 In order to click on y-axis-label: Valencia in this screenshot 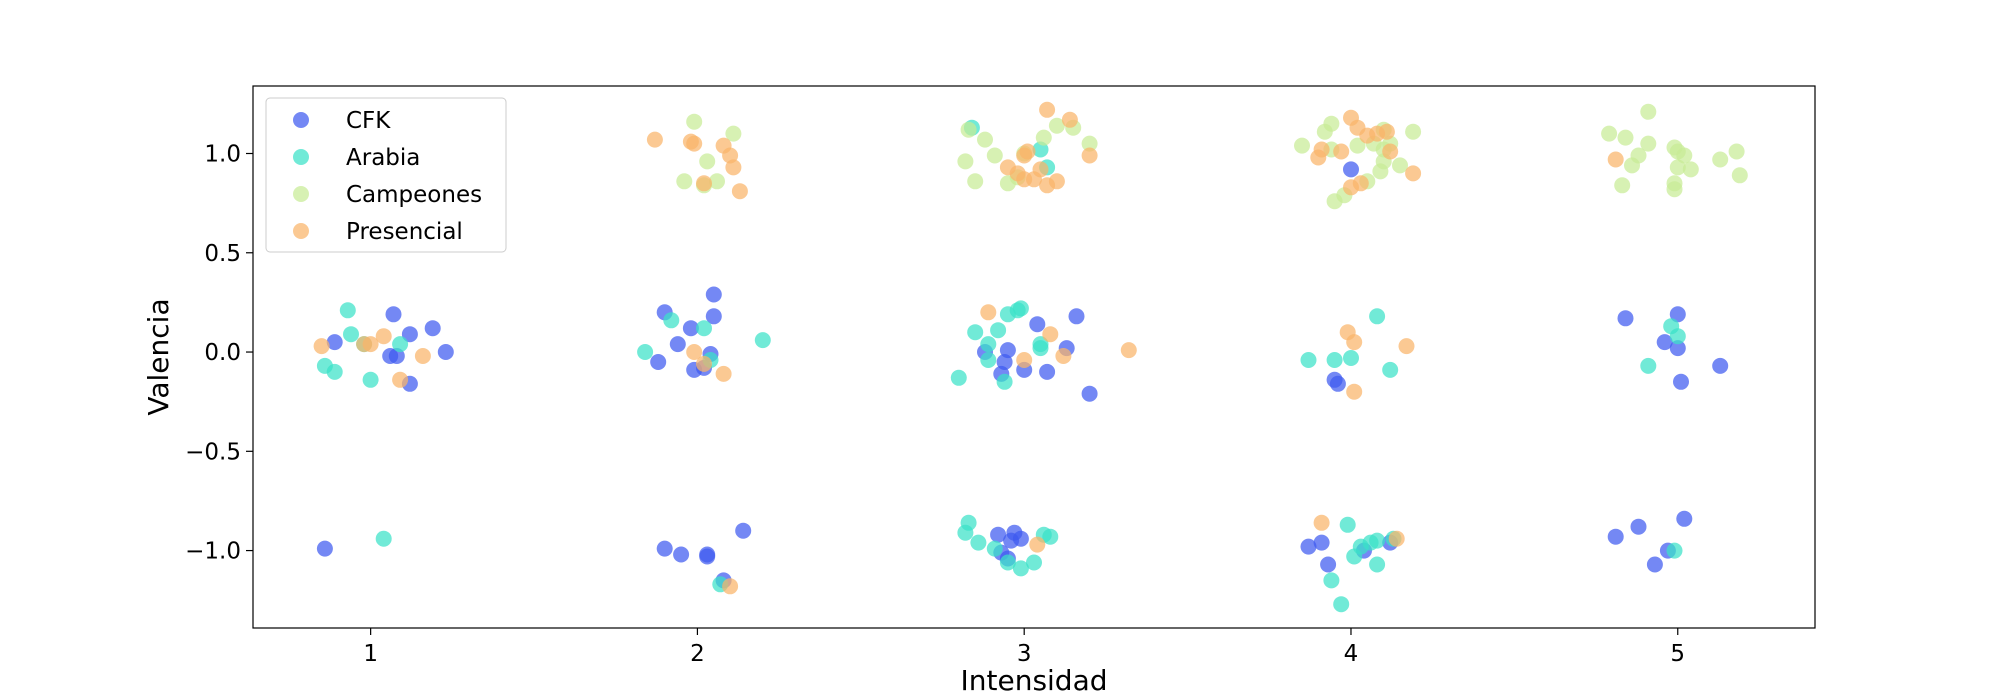, I will do `click(158, 356)`.